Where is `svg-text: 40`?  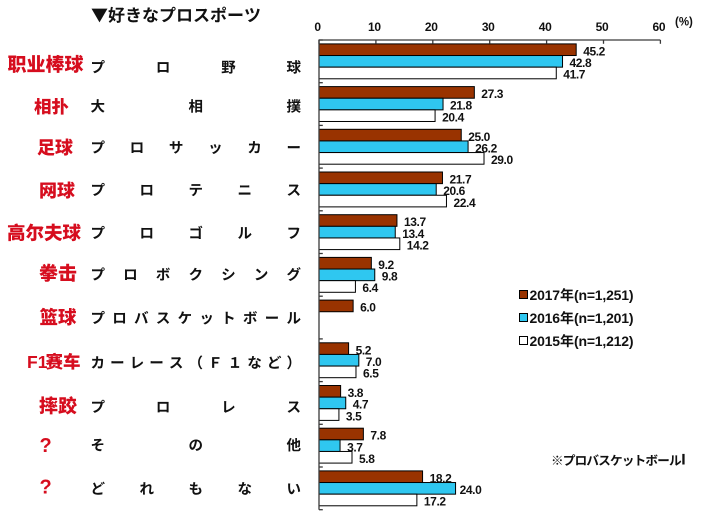 svg-text: 40 is located at coordinates (545, 27).